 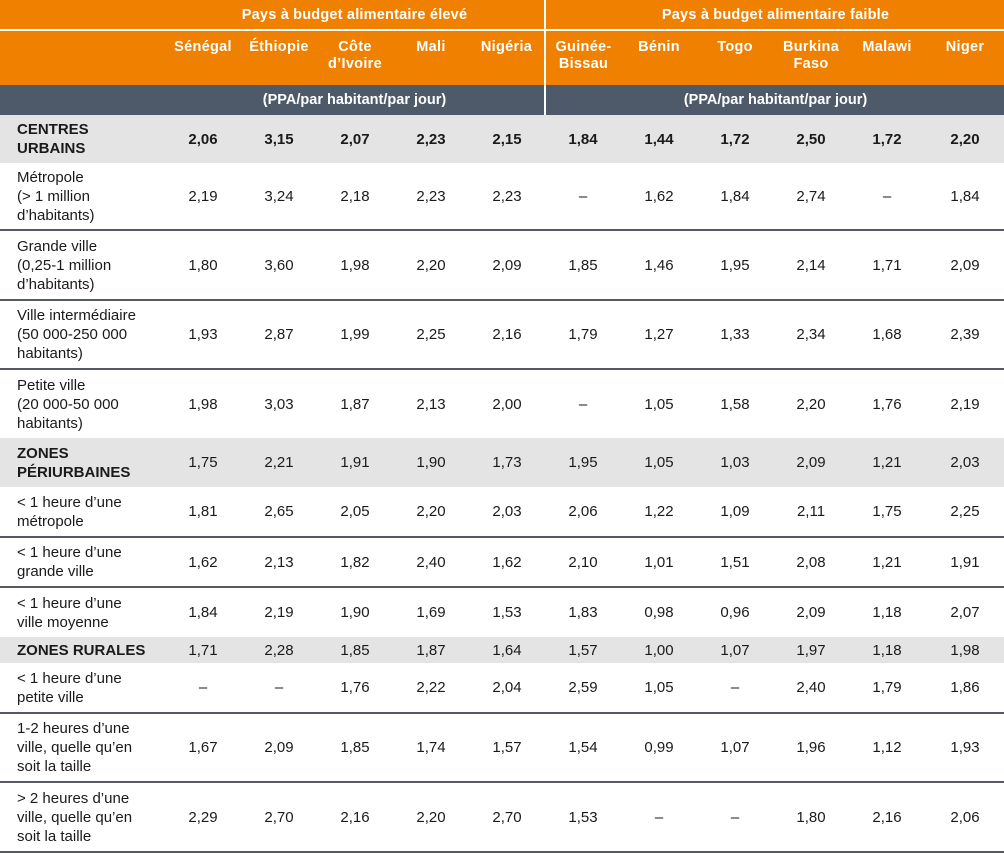 What do you see at coordinates (659, 562) in the screenshot?
I see `value-cell: 1,01` at bounding box center [659, 562].